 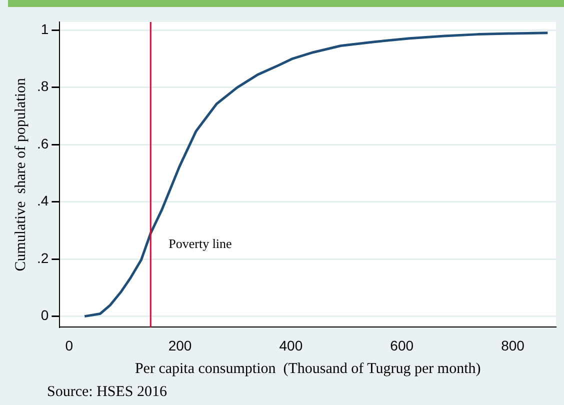 I want to click on x-axis-title: Per capita consumption (Thousand of Tugrug per month), so click(x=307, y=368).